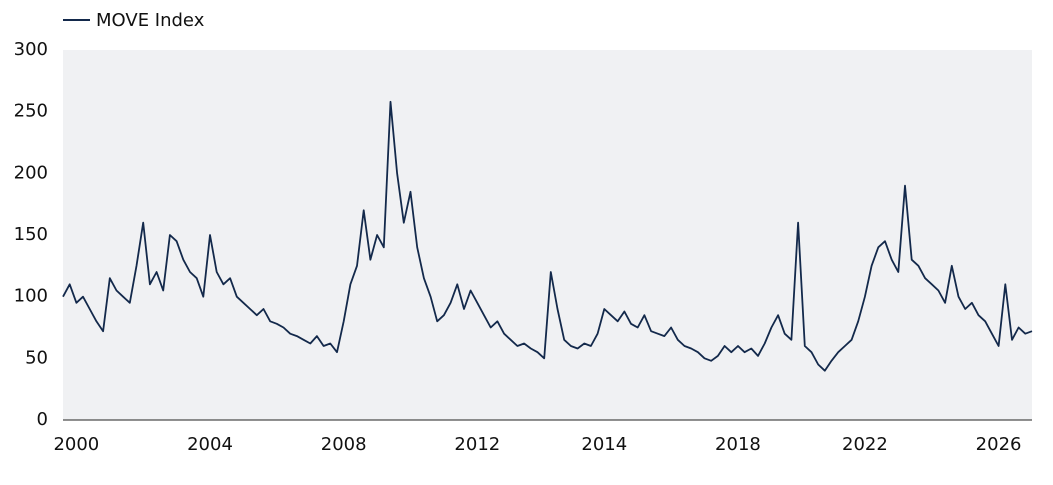  What do you see at coordinates (210, 444) in the screenshot?
I see `x-tick-label: 2004` at bounding box center [210, 444].